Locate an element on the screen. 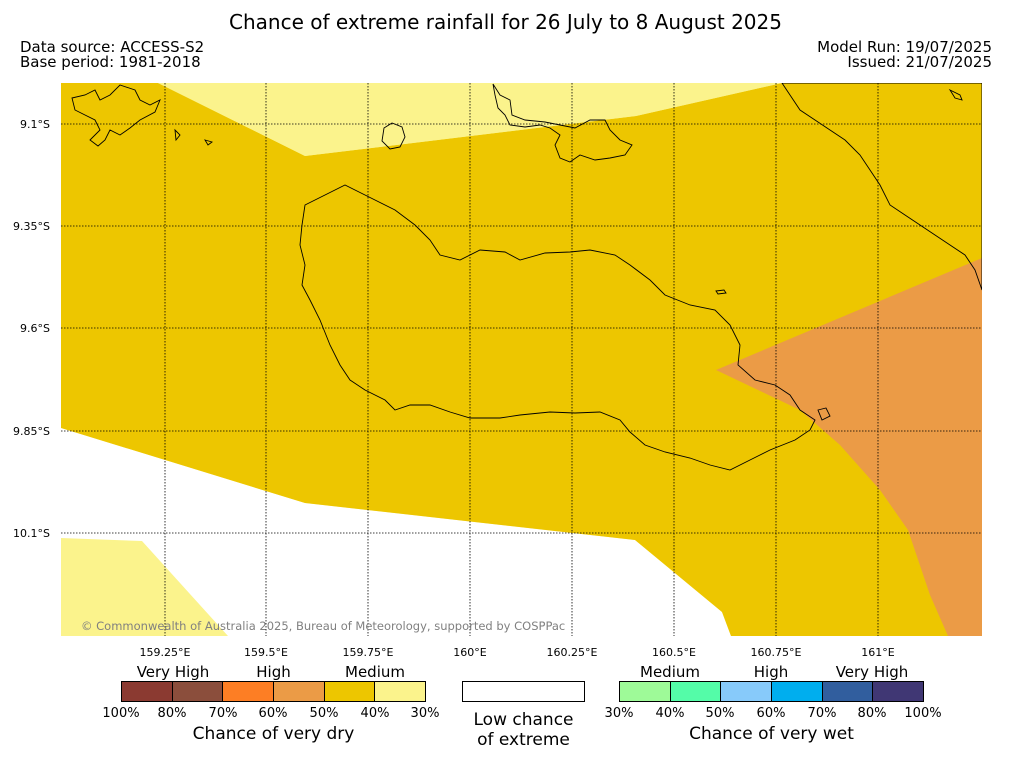  wet-caption: Chance of very wet is located at coordinates (771, 734).